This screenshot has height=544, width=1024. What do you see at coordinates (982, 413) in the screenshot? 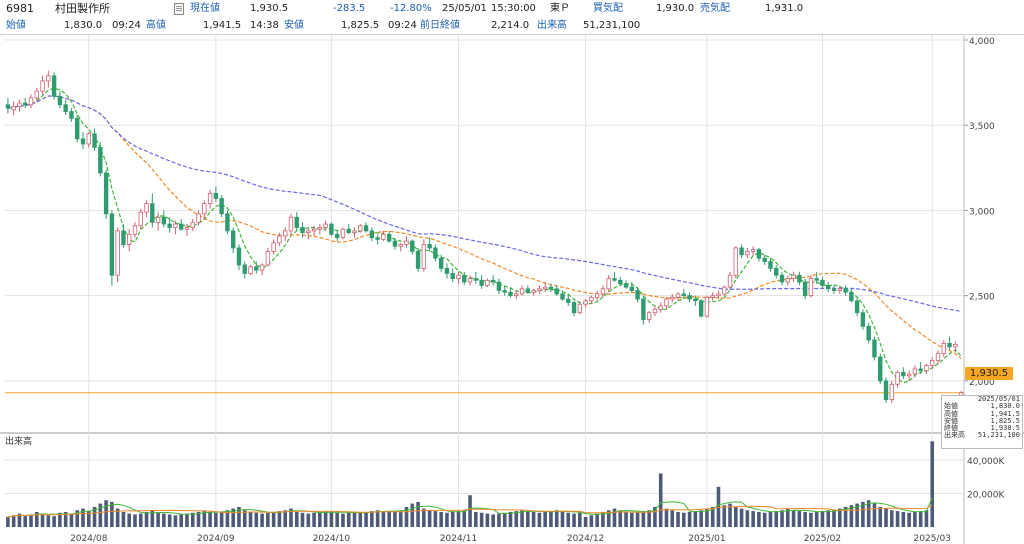
I see `info-row-high: 高値 1,941.5` at bounding box center [982, 413].